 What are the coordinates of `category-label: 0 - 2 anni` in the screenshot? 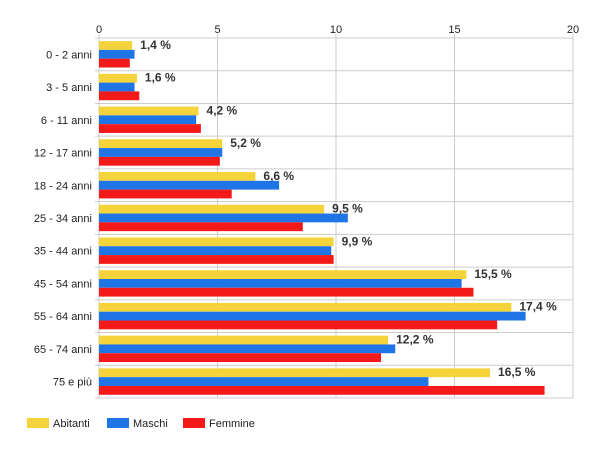 It's located at (69, 55).